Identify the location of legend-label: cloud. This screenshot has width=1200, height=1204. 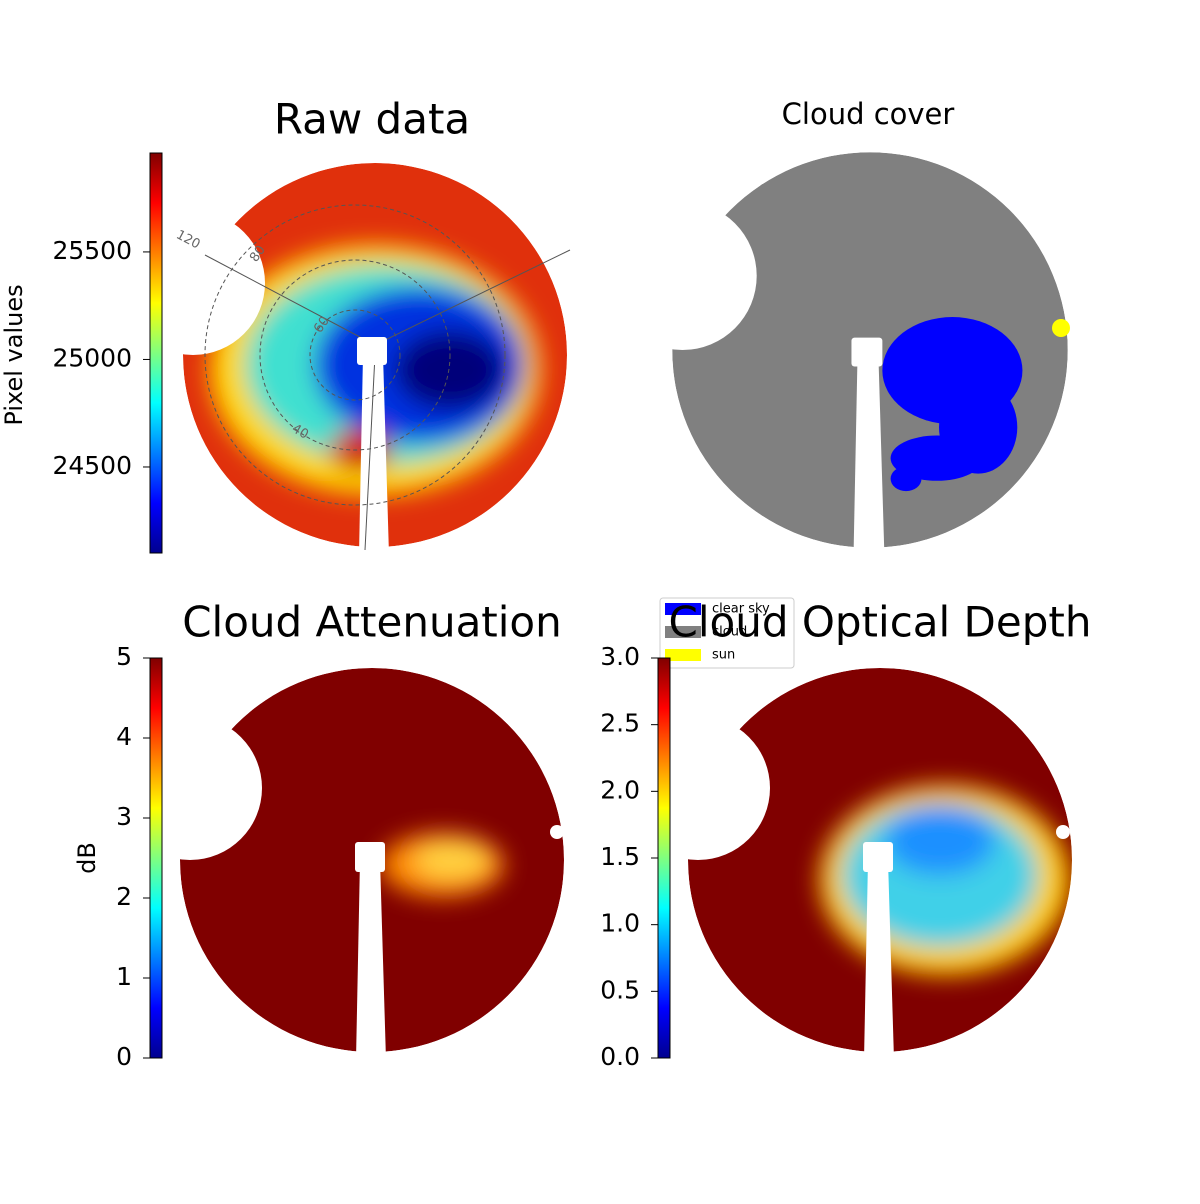
(729, 632).